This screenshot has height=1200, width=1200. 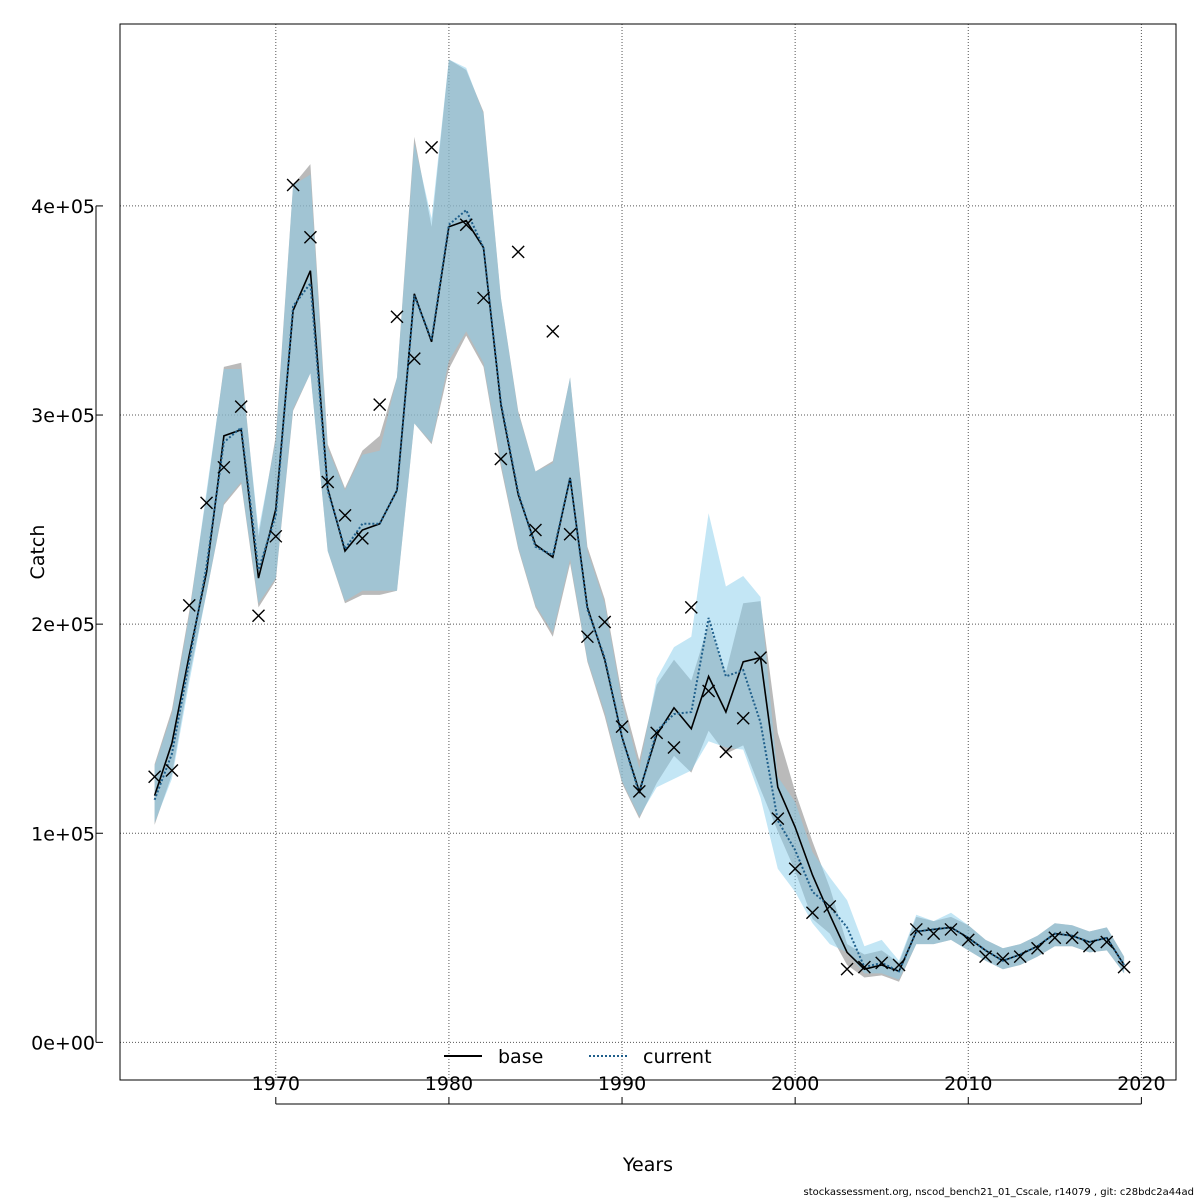 What do you see at coordinates (677, 1057) in the screenshot?
I see `legend-current-label: current` at bounding box center [677, 1057].